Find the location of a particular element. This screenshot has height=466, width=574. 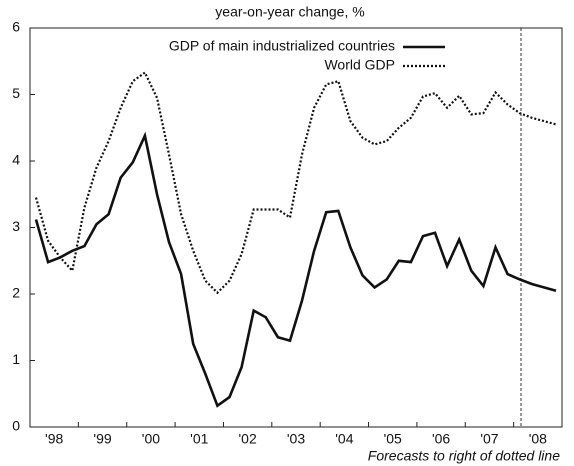

x-tick-label: '04 is located at coordinates (344, 439).